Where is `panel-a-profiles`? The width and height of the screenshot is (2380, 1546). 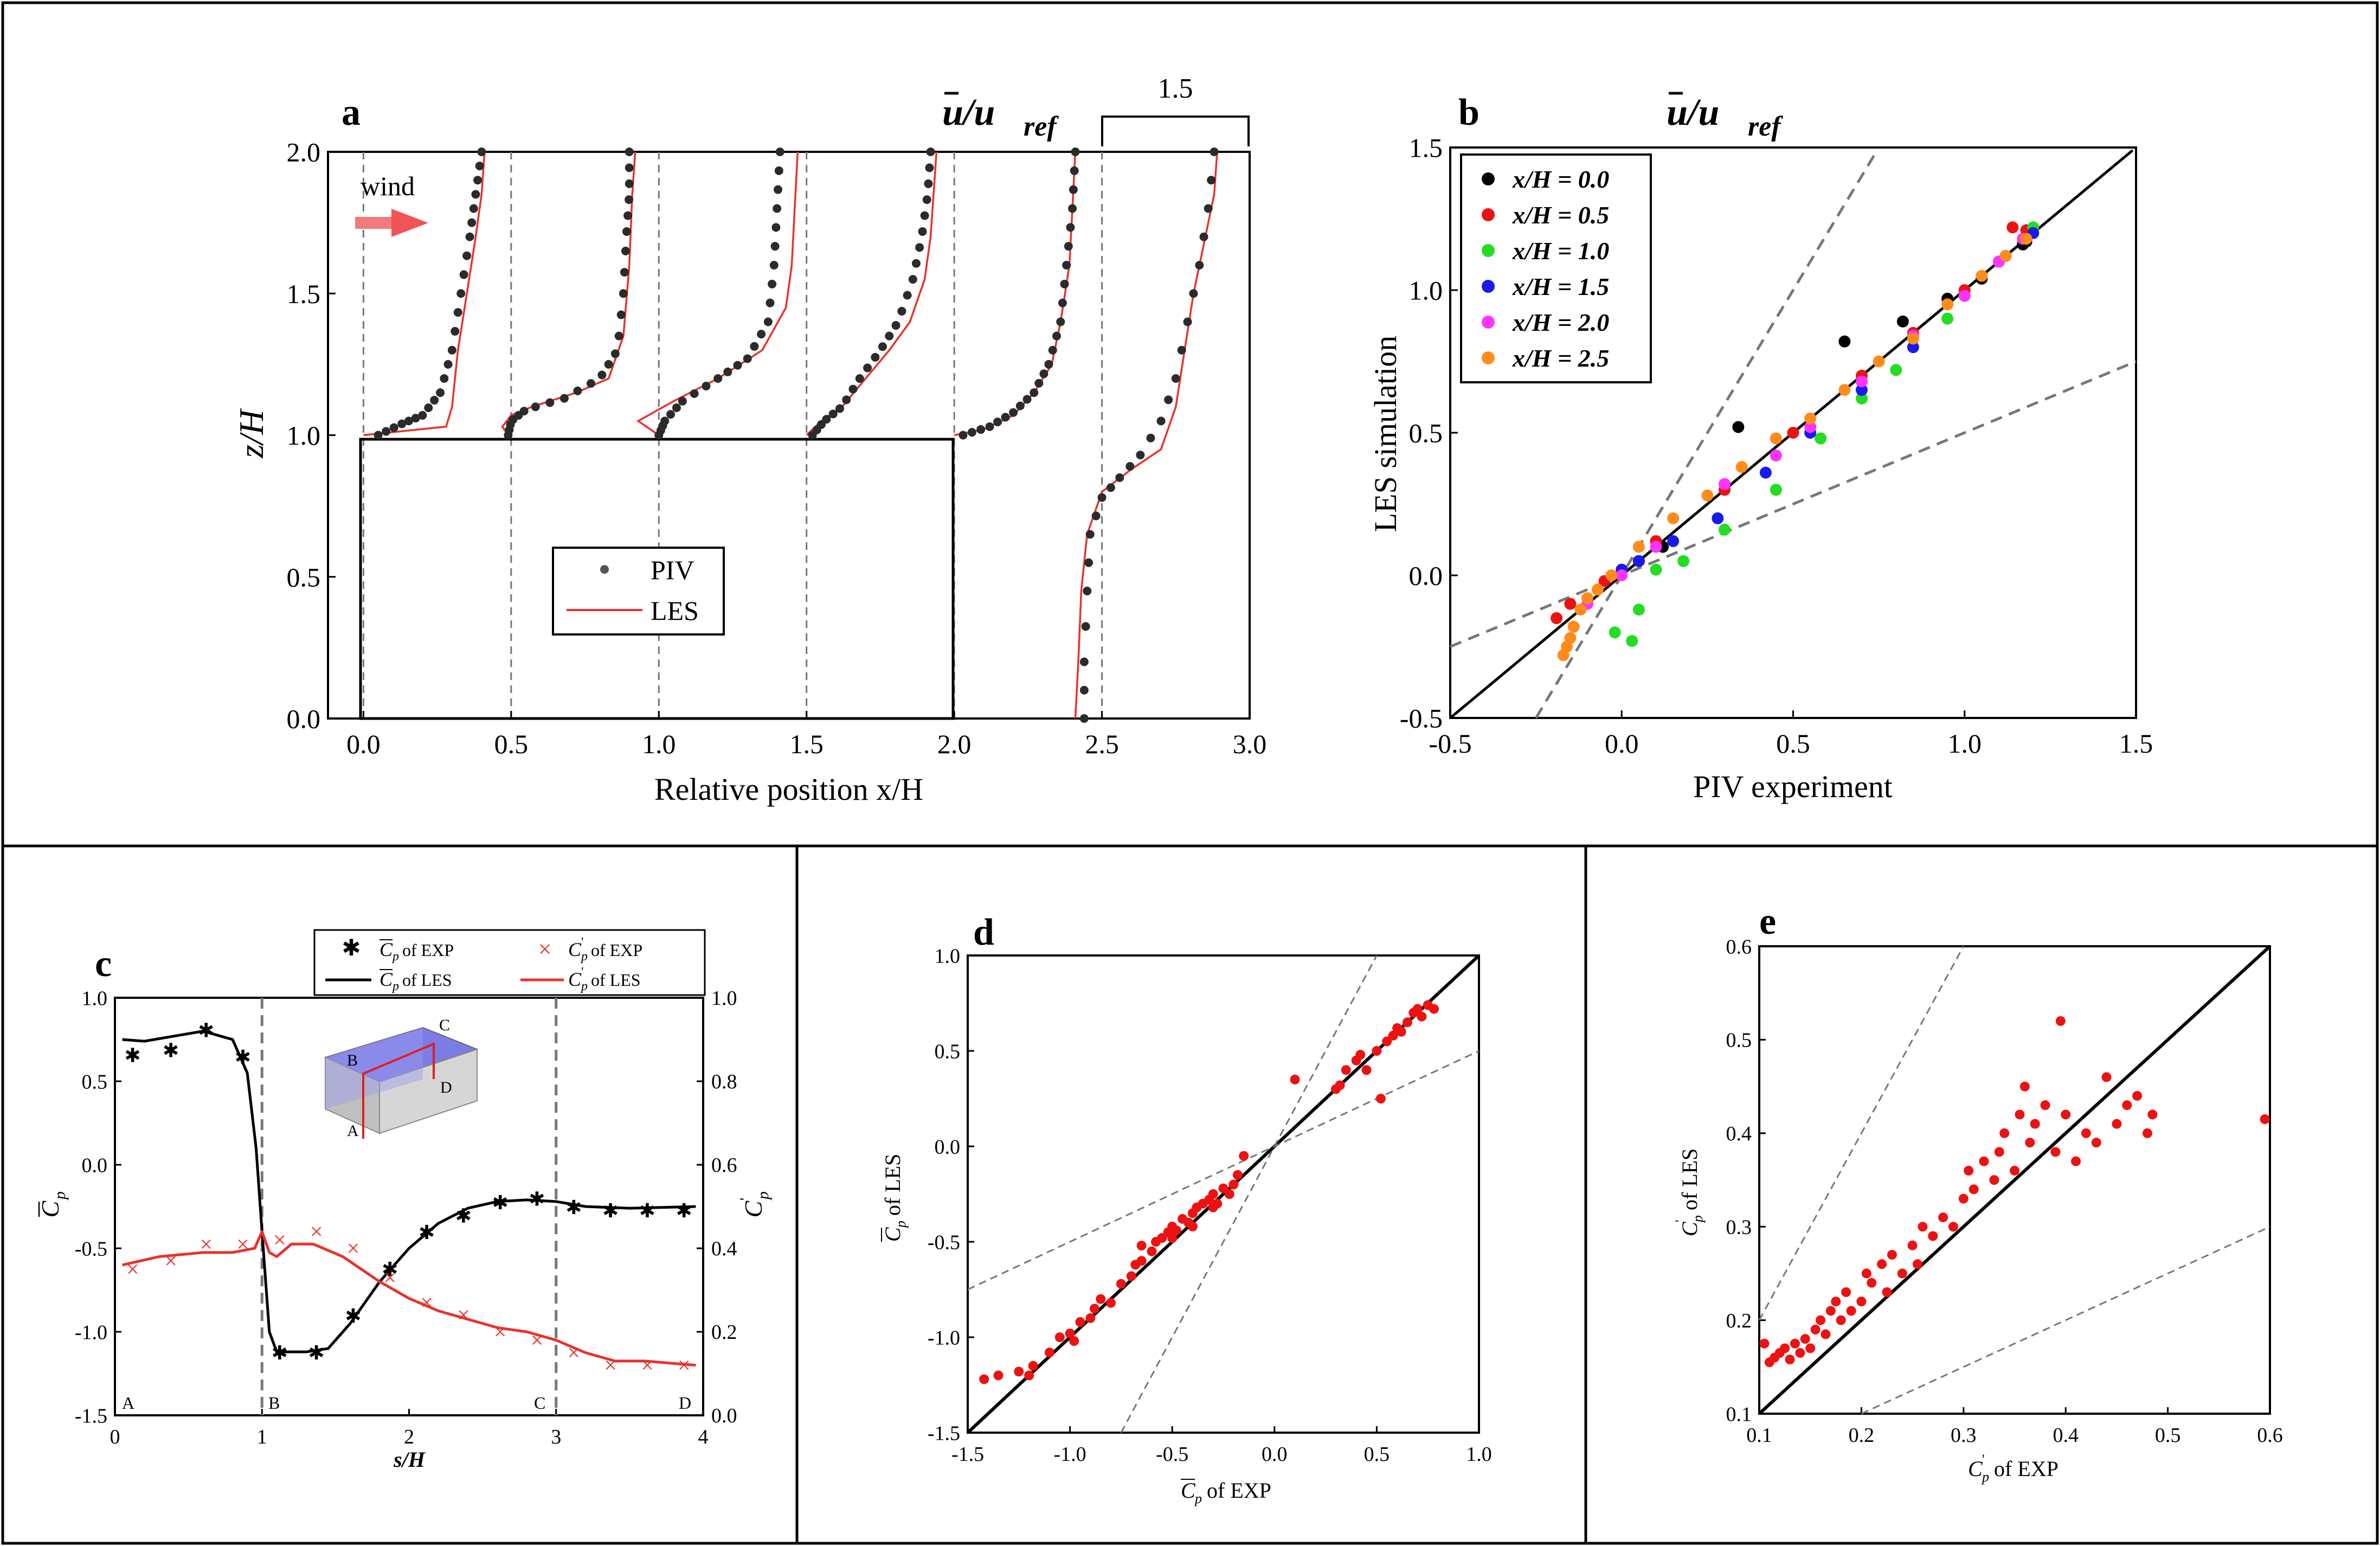
panel-a-profiles is located at coordinates (791, 435).